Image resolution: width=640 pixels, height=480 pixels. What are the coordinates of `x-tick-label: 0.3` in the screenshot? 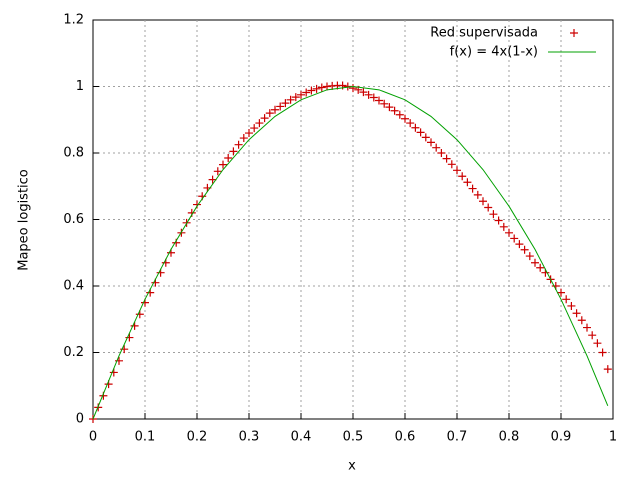 It's located at (249, 437).